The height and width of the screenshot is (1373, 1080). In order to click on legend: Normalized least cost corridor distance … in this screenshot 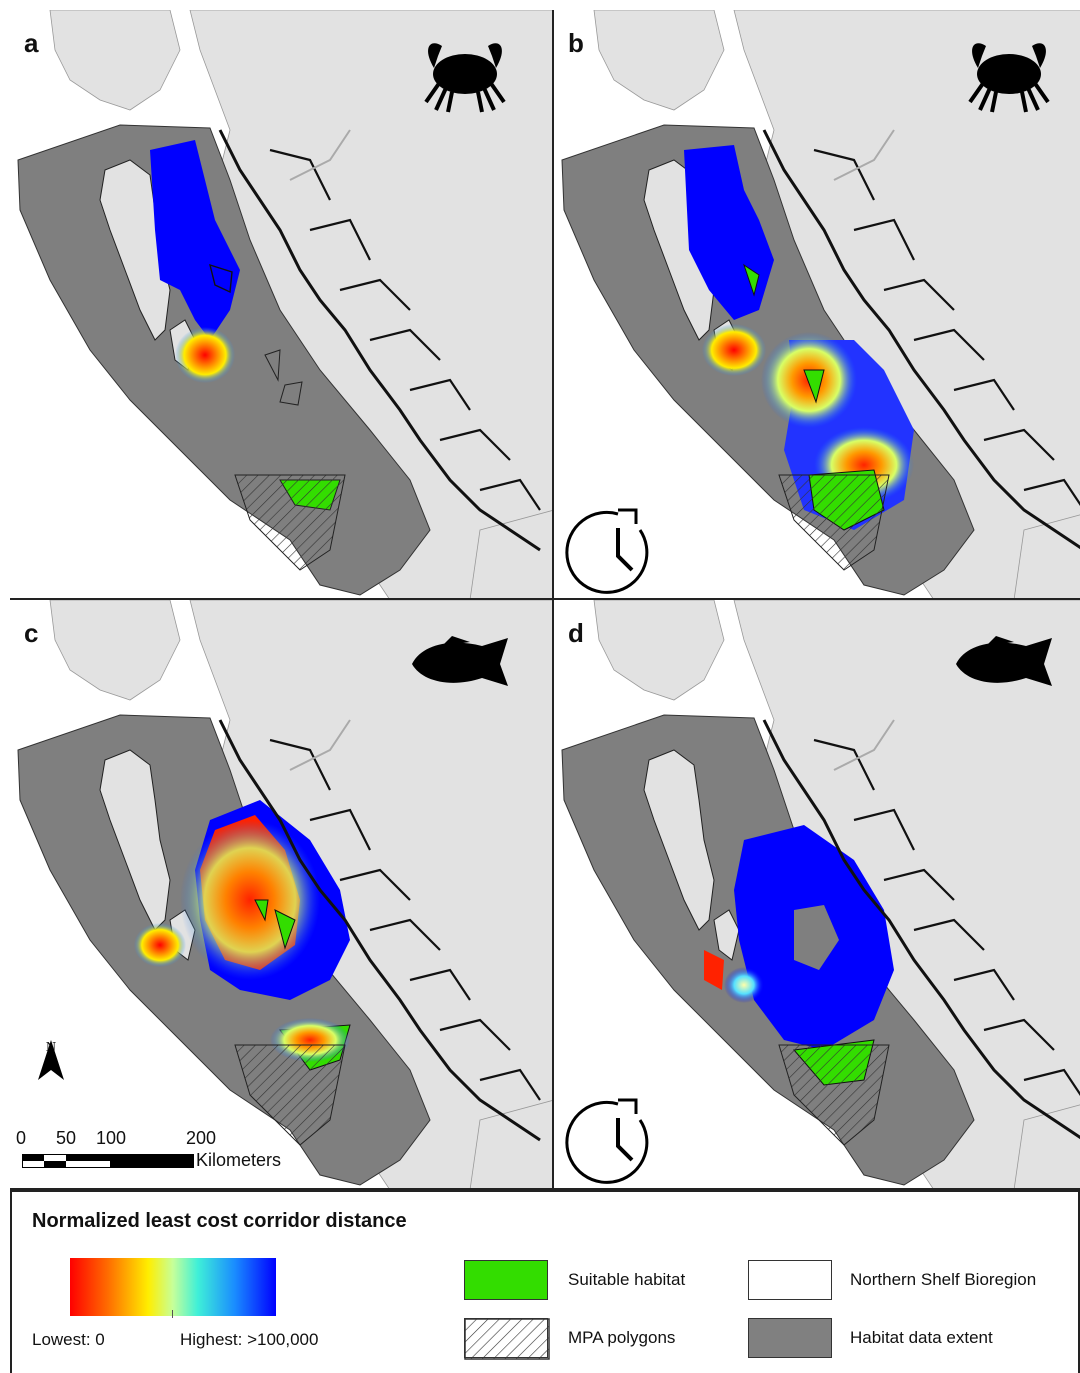, I will do `click(545, 1281)`.